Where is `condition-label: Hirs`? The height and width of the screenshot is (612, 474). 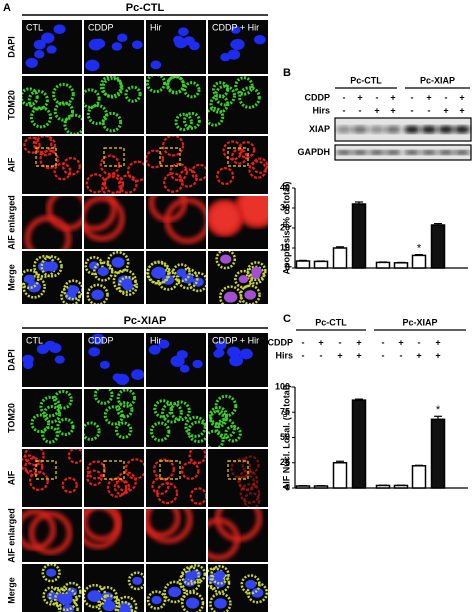 condition-label: Hirs is located at coordinates (284, 355).